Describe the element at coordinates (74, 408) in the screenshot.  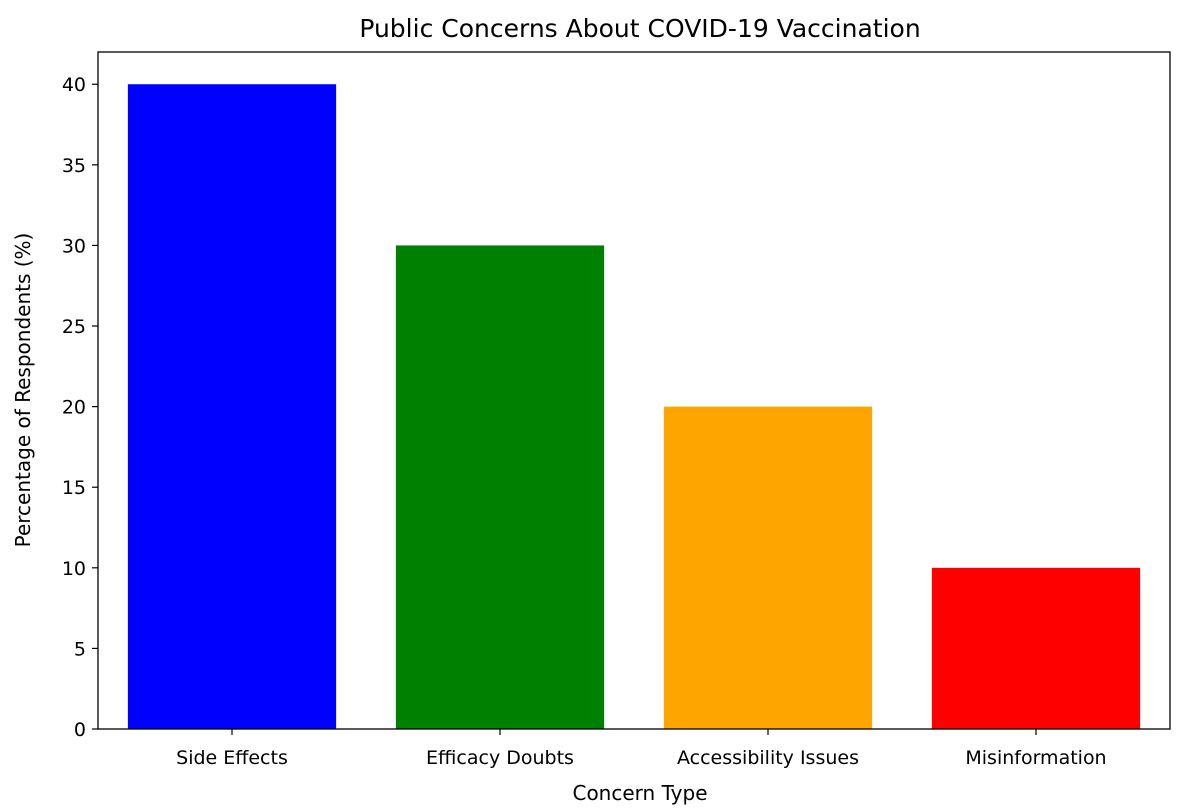
I see `y-tick-label: 20` at that location.